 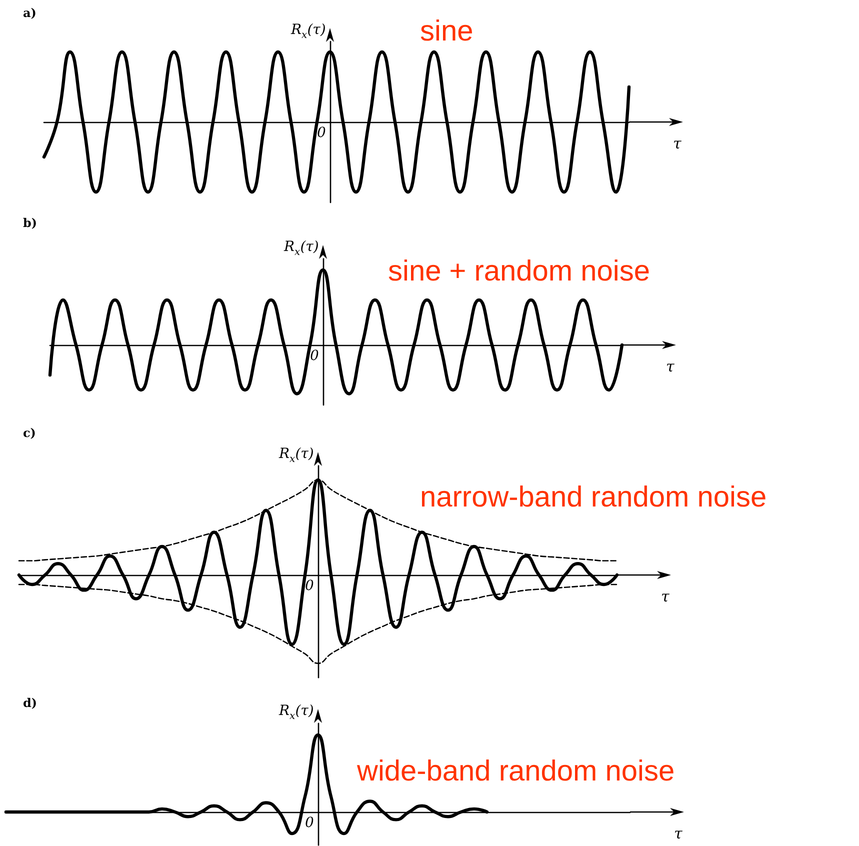 I want to click on text: wide-band random noise, so click(x=515, y=772).